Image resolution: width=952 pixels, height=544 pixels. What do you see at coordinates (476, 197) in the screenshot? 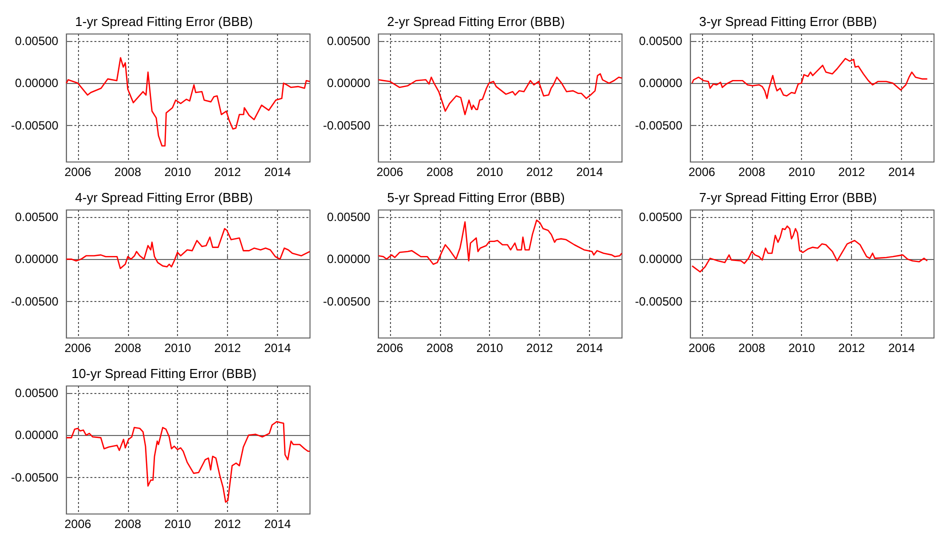
I see `chart-title: 5-yr Spread Fitting Error (BBB)` at bounding box center [476, 197].